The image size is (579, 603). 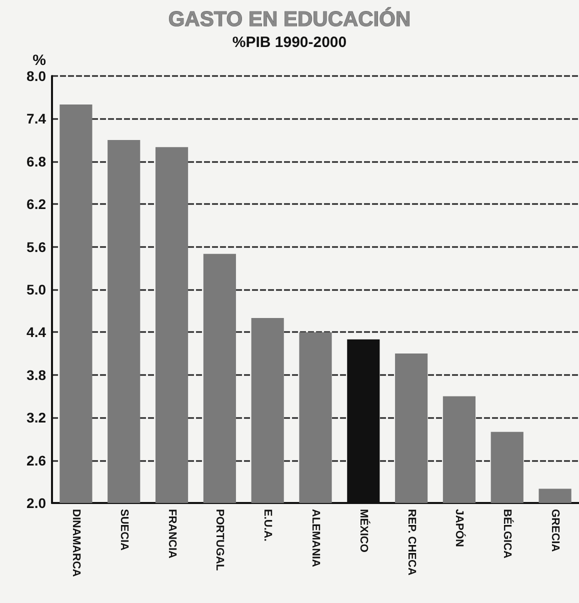 I want to click on x-tick-label: MÉXICO, so click(x=363, y=531).